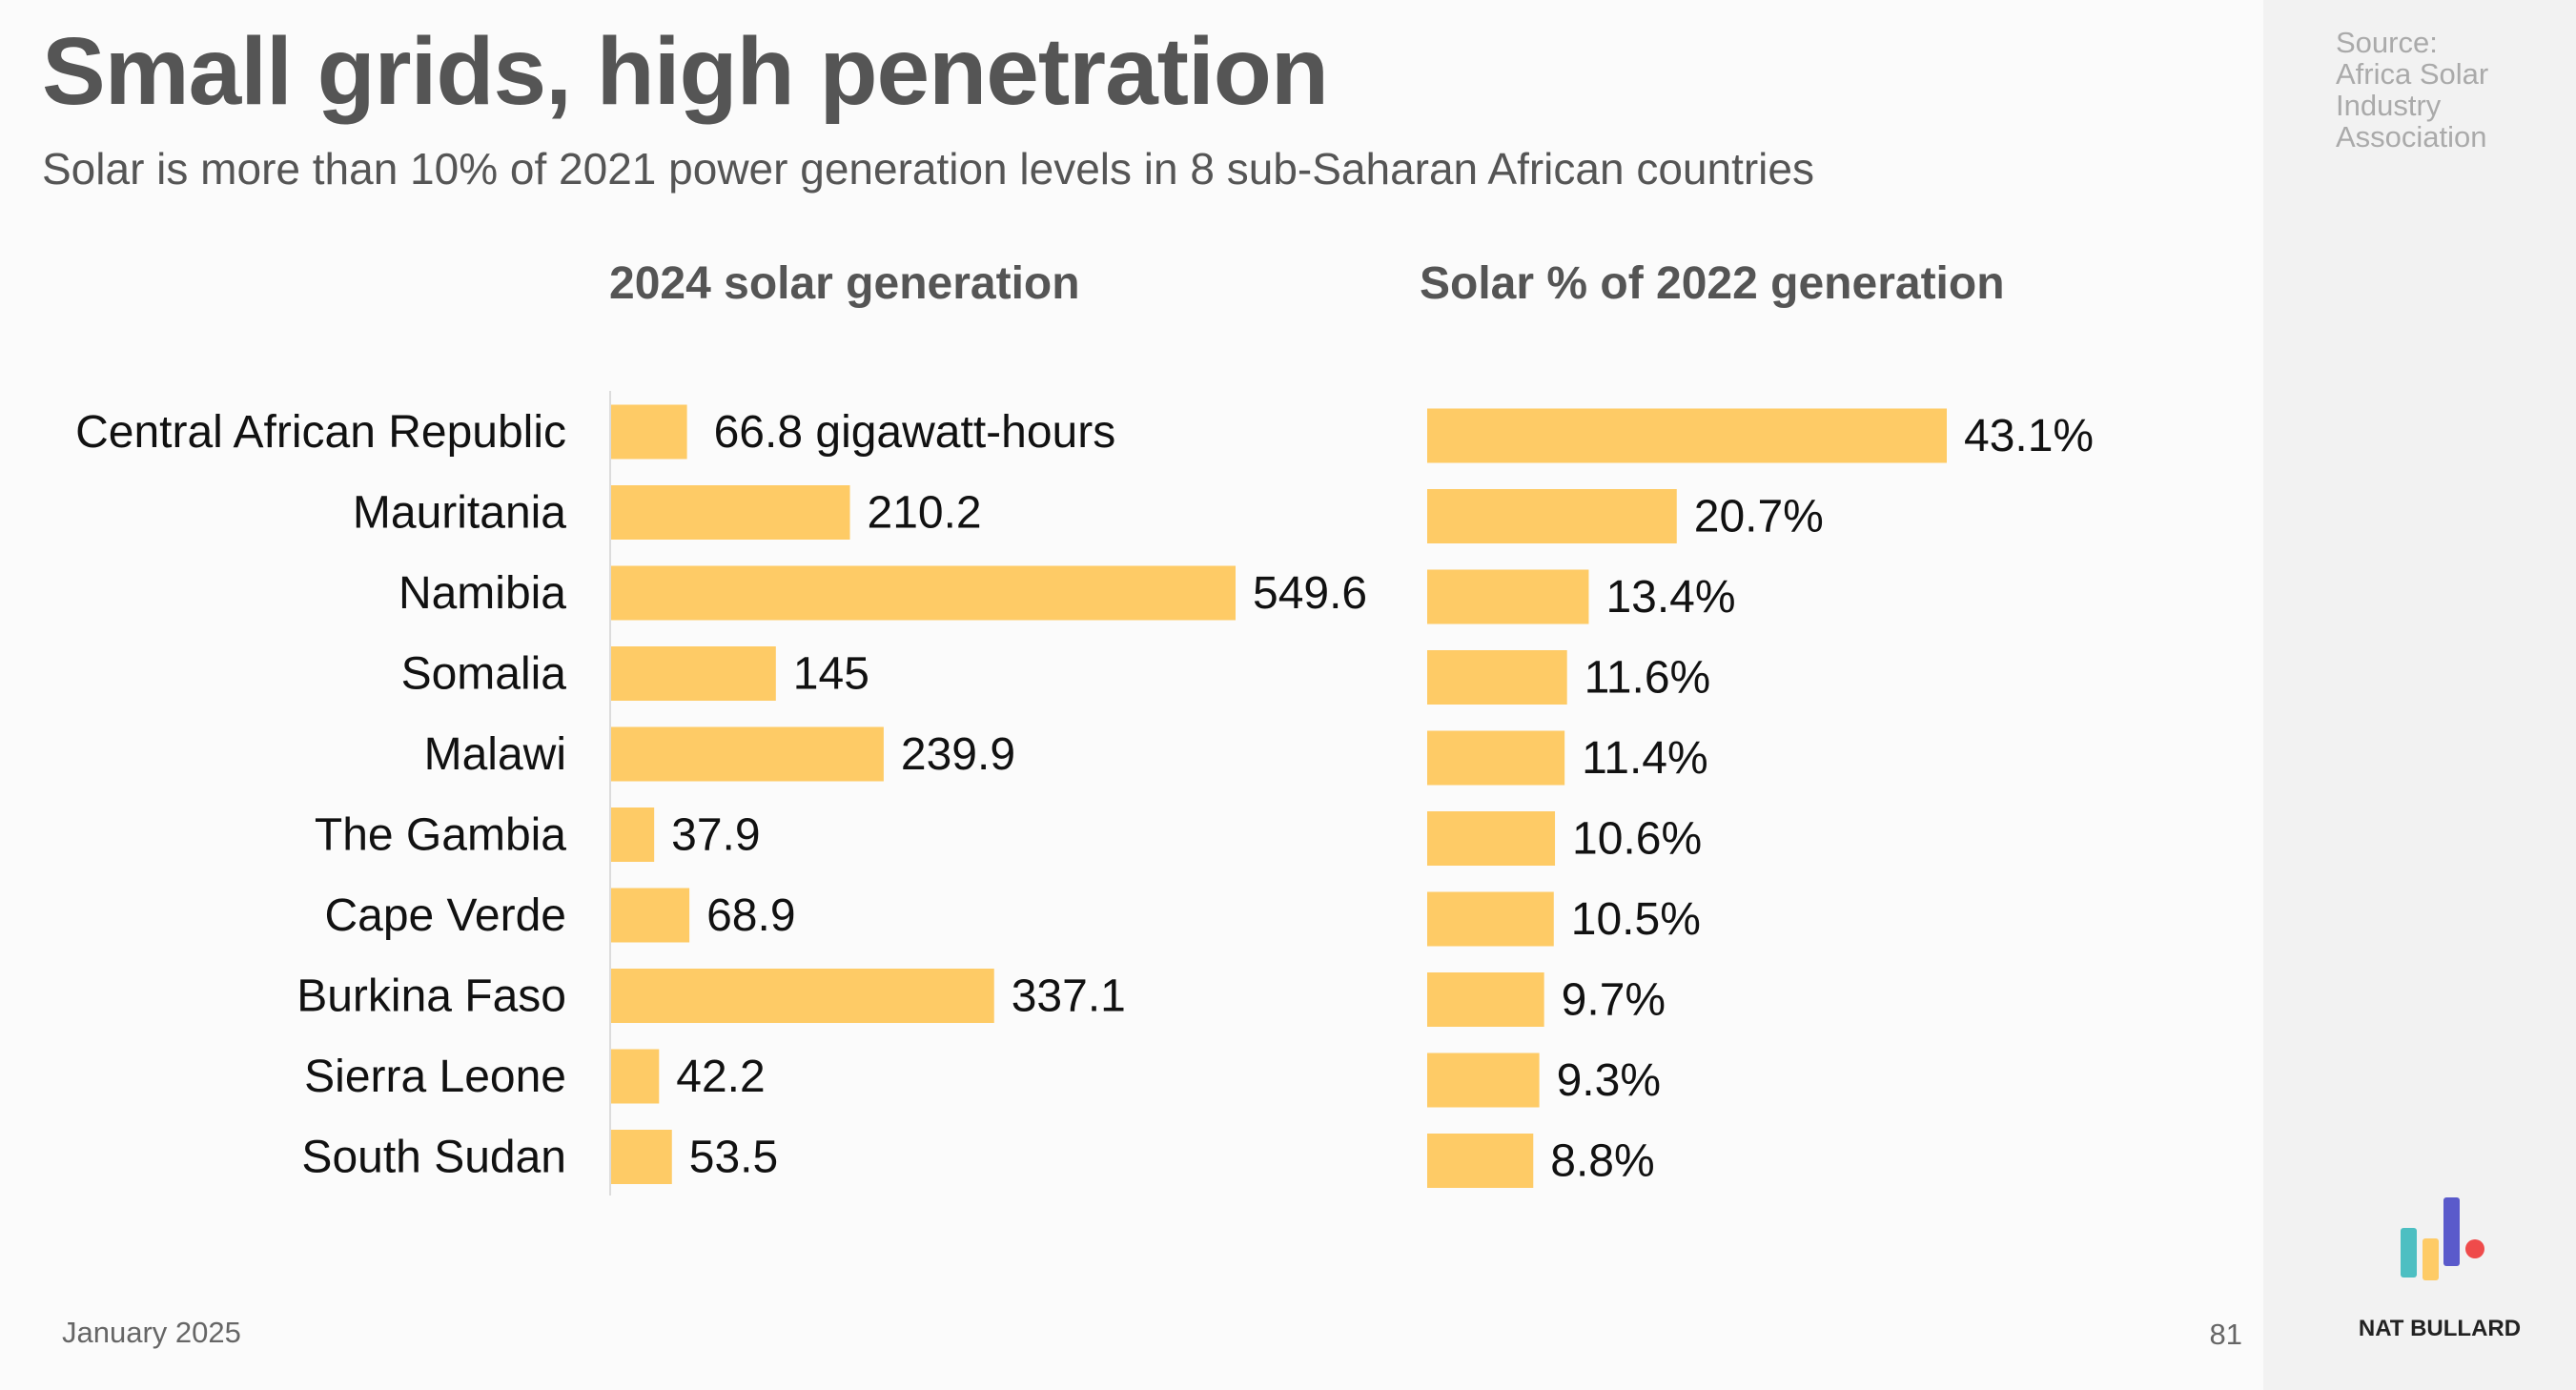 Image resolution: width=2576 pixels, height=1390 pixels. I want to click on data-label: 20.7%, so click(1759, 517).